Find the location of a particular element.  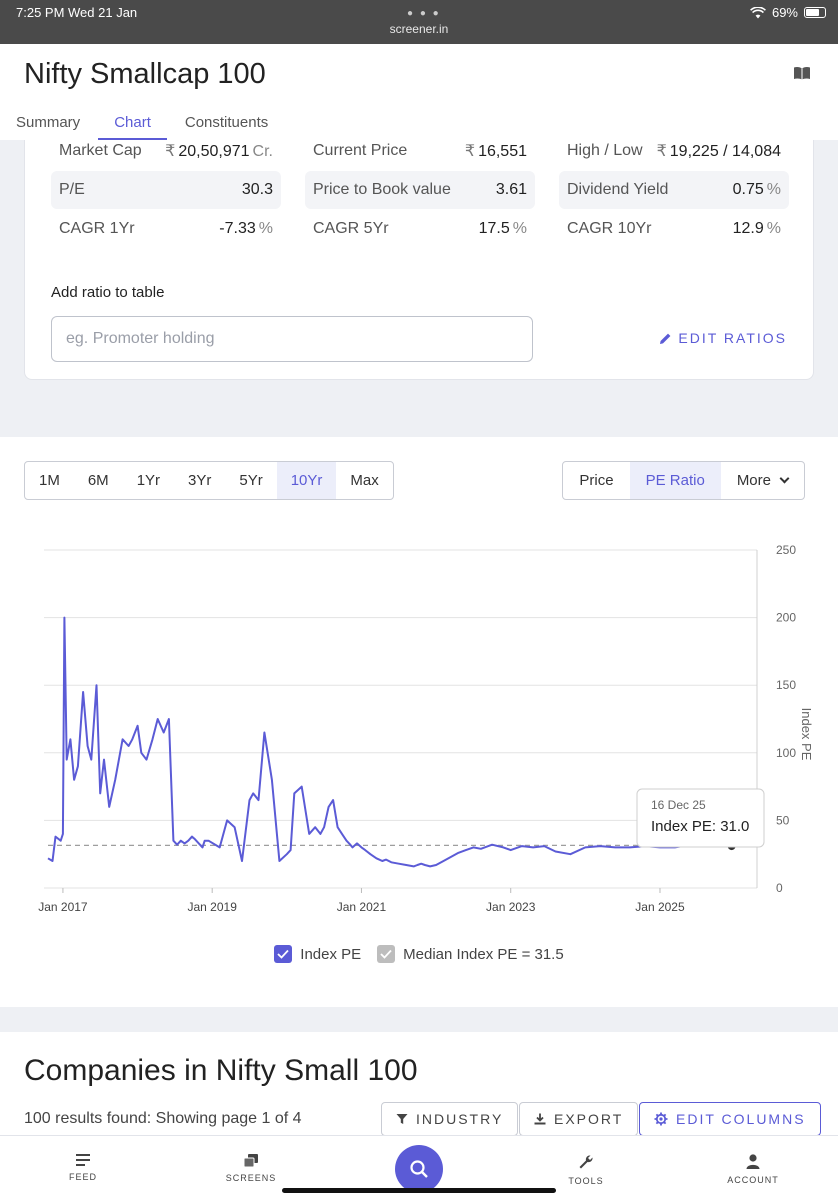

chevron-down-icon is located at coordinates (784, 478).